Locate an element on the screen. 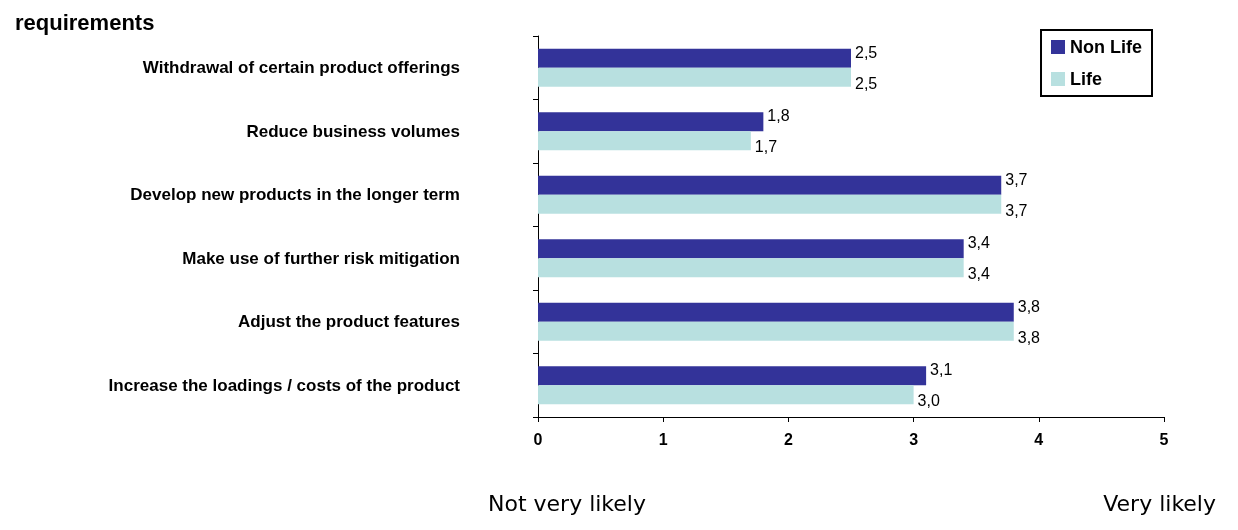 The width and height of the screenshot is (1238, 530). y-tick-label: Withdrawal of certain product offerings is located at coordinates (301, 68).